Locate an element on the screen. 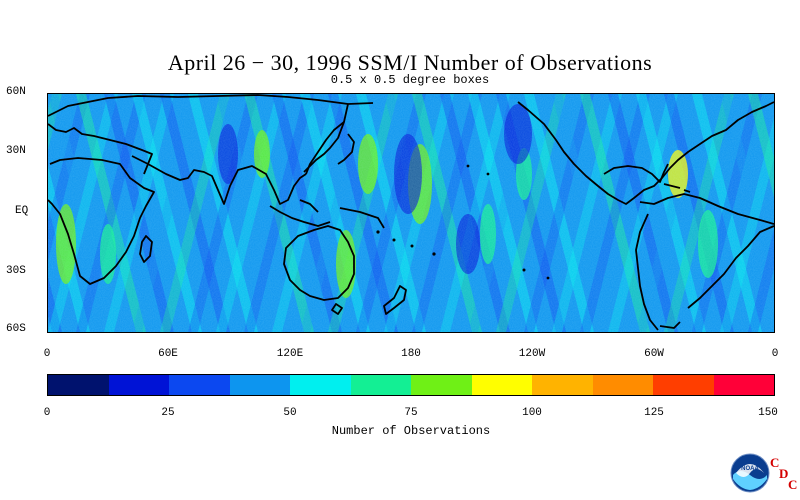 The image size is (800, 500). coast-tasmania is located at coordinates (337, 309).